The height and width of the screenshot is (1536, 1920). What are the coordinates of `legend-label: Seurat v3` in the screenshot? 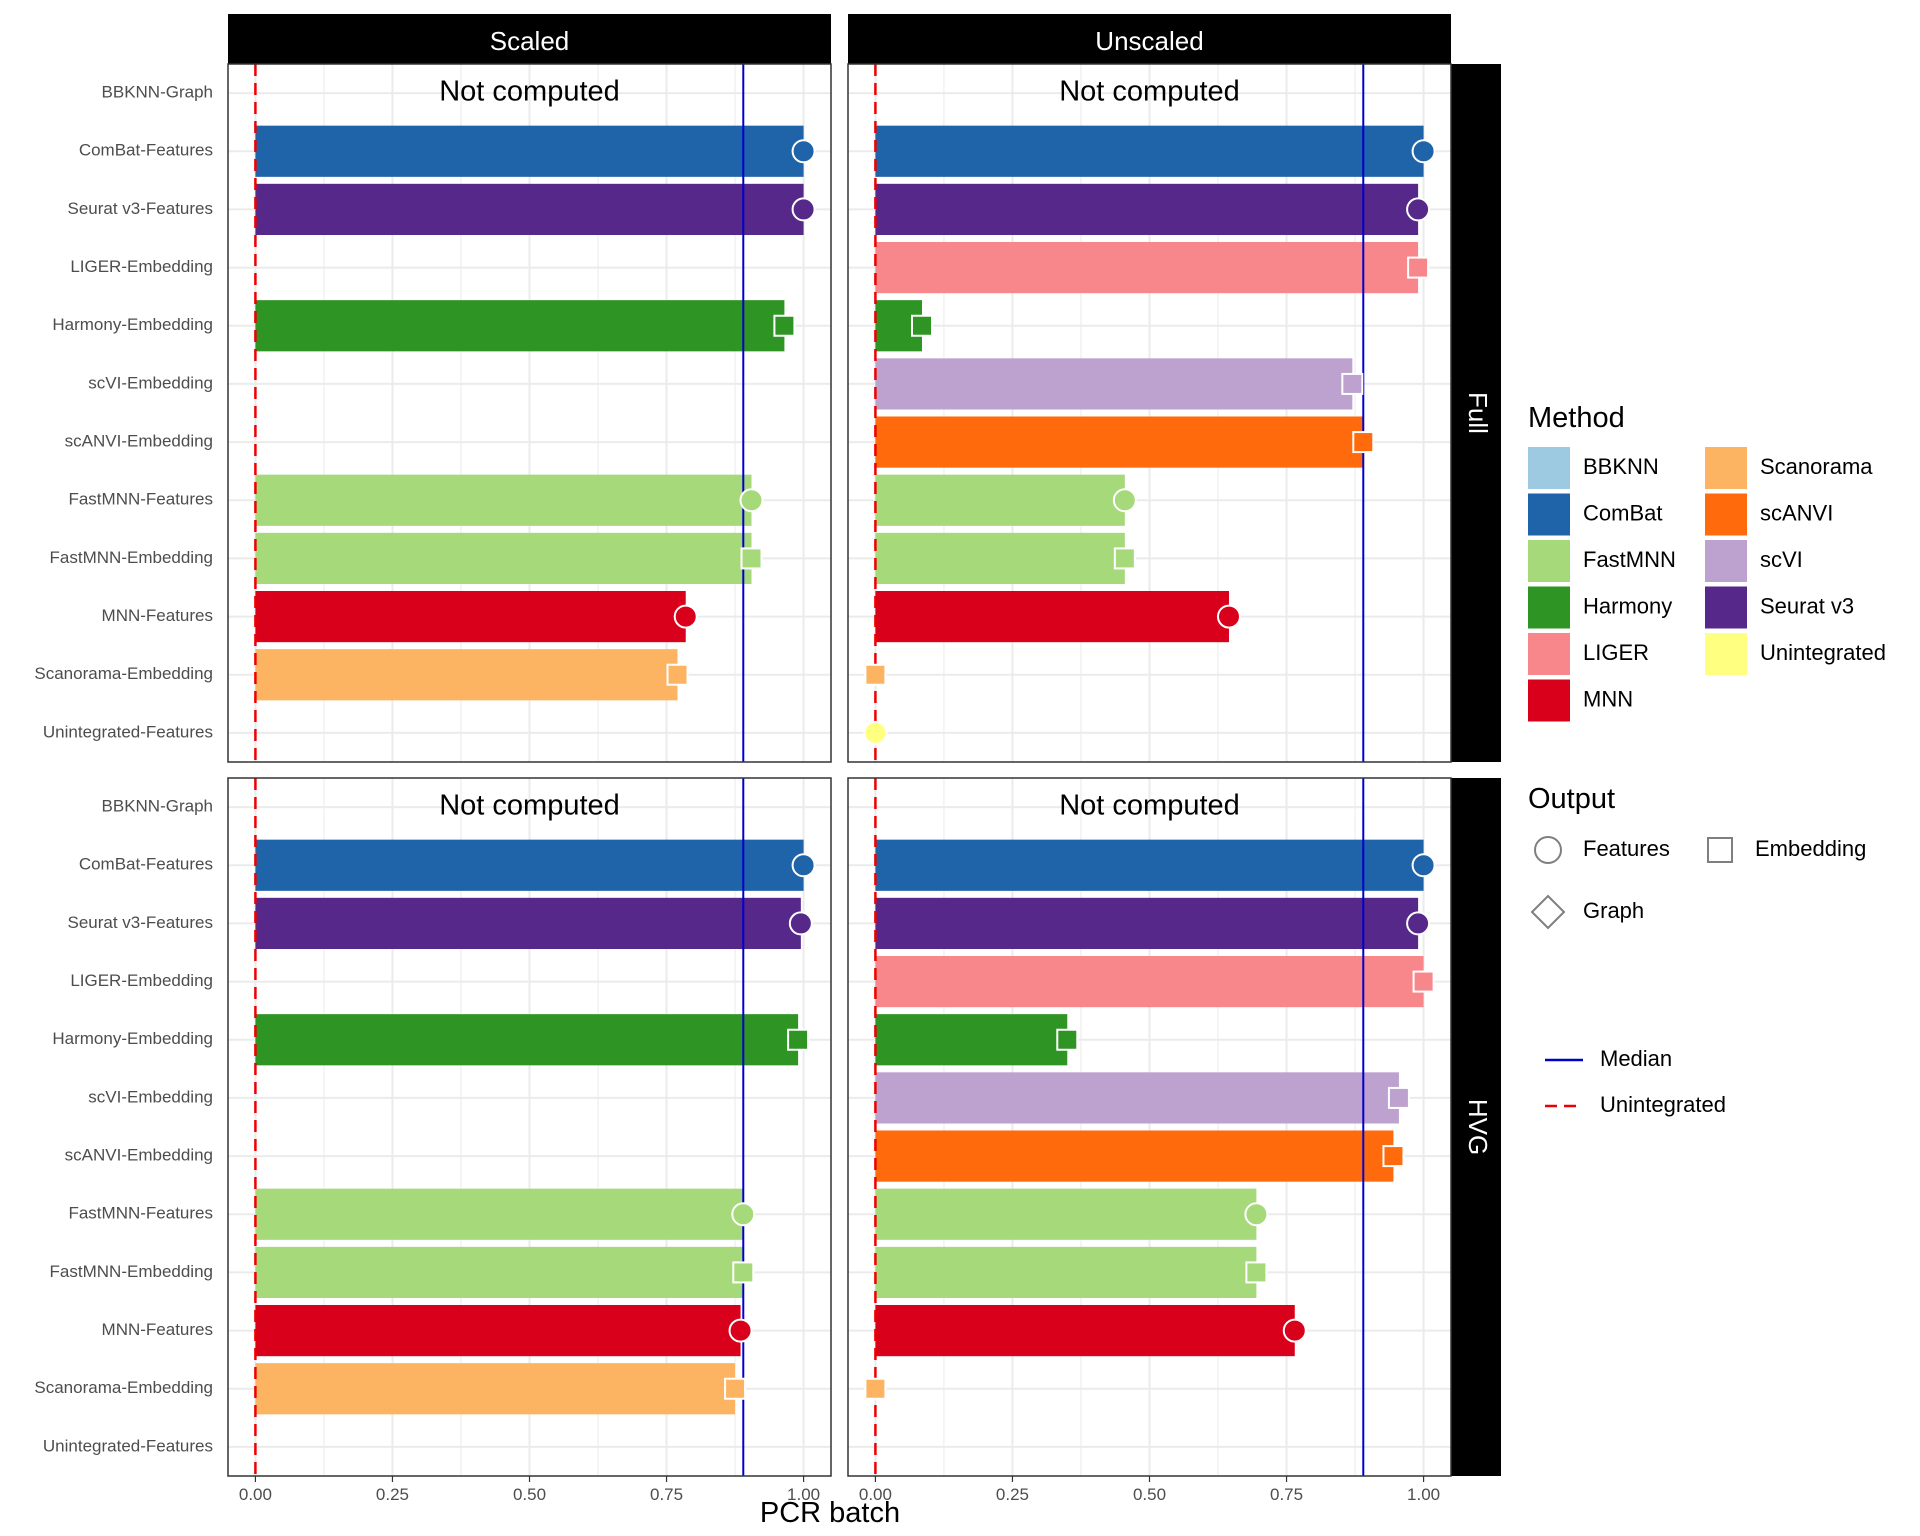 It's located at (1807, 605).